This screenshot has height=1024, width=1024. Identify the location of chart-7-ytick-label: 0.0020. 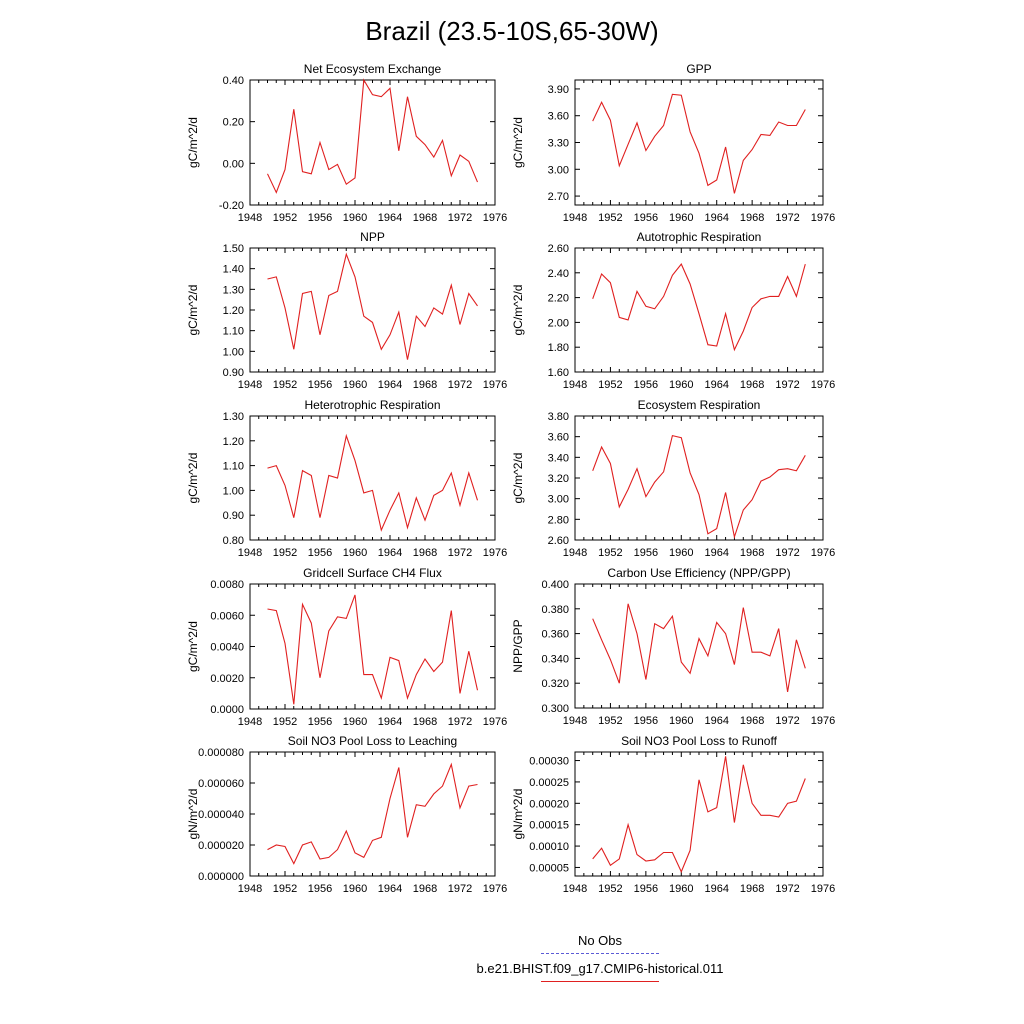
(227, 679).